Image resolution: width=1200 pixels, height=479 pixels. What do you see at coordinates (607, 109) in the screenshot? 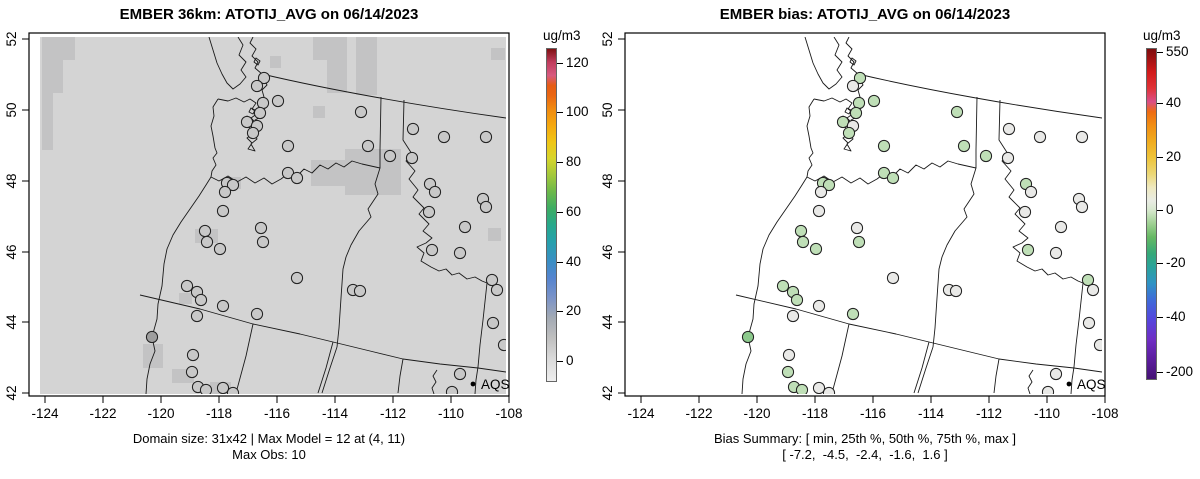
I see `y-tick-label: 50` at bounding box center [607, 109].